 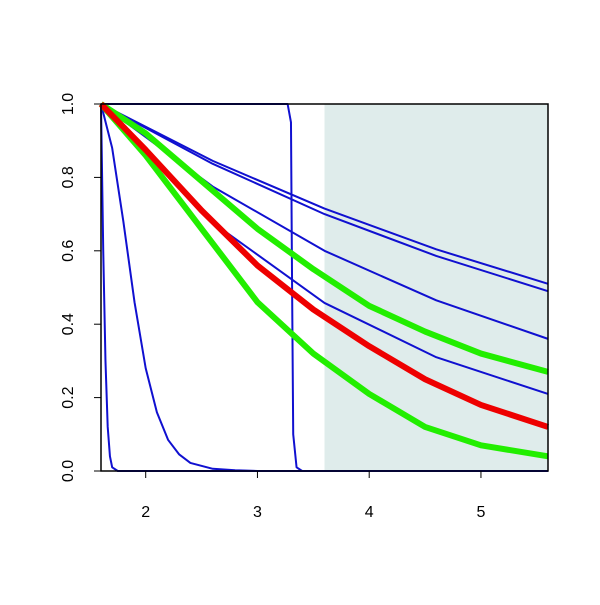 What do you see at coordinates (68, 397) in the screenshot?
I see `y-tick-label: 0.2` at bounding box center [68, 397].